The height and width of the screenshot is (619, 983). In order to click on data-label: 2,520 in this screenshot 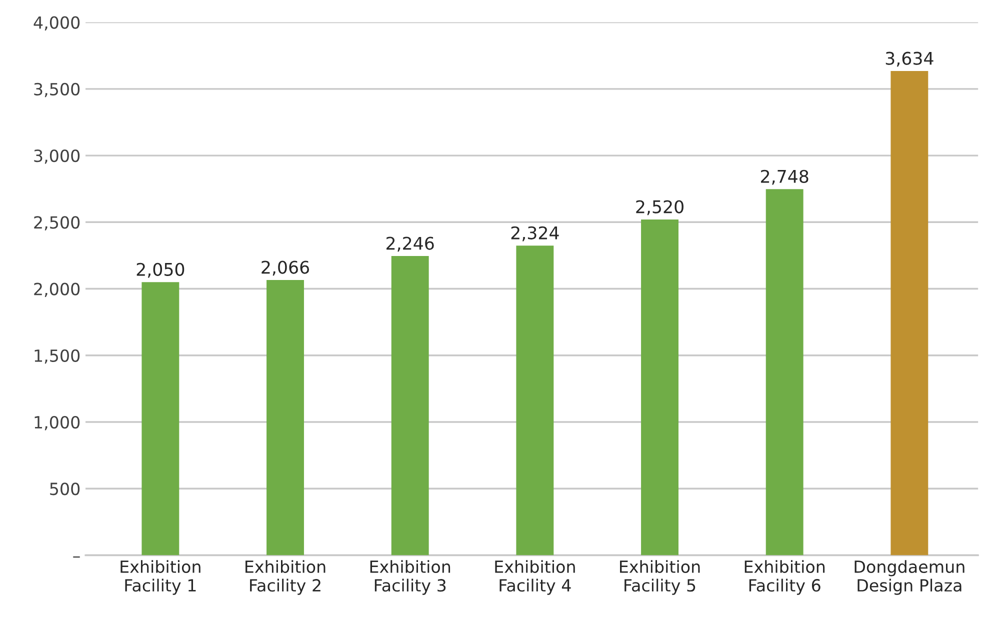, I will do `click(660, 208)`.